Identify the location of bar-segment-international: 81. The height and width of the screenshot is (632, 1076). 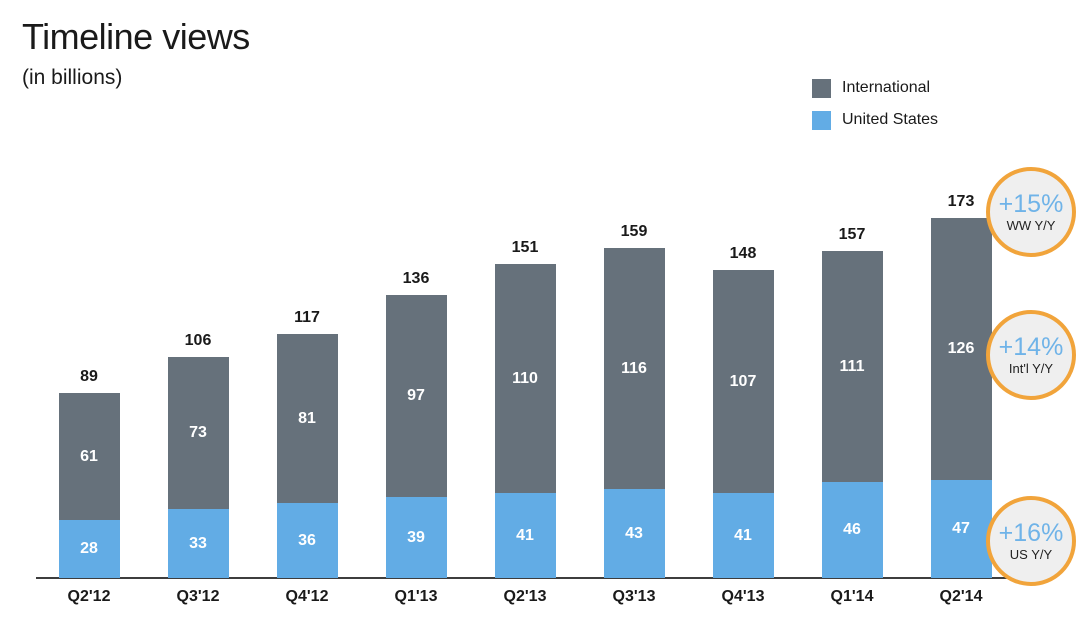
(307, 418).